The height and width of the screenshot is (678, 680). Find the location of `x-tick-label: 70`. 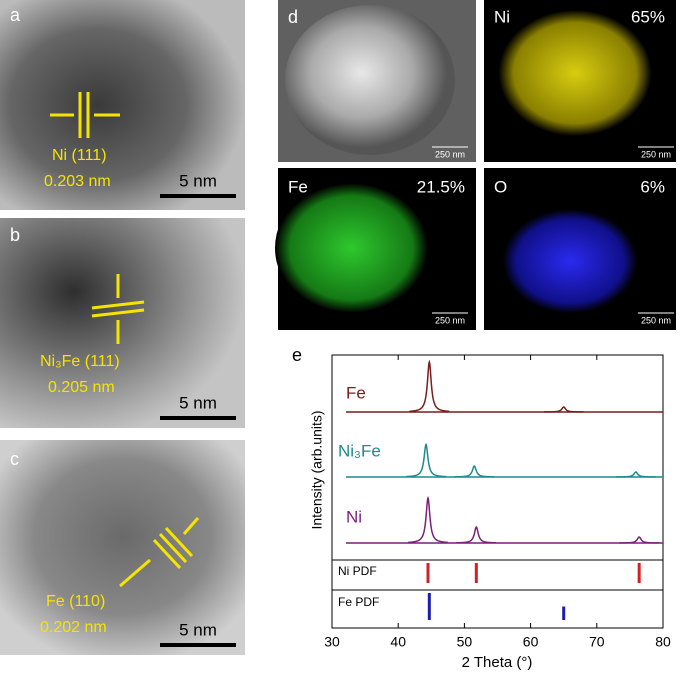

x-tick-label: 70 is located at coordinates (597, 642).